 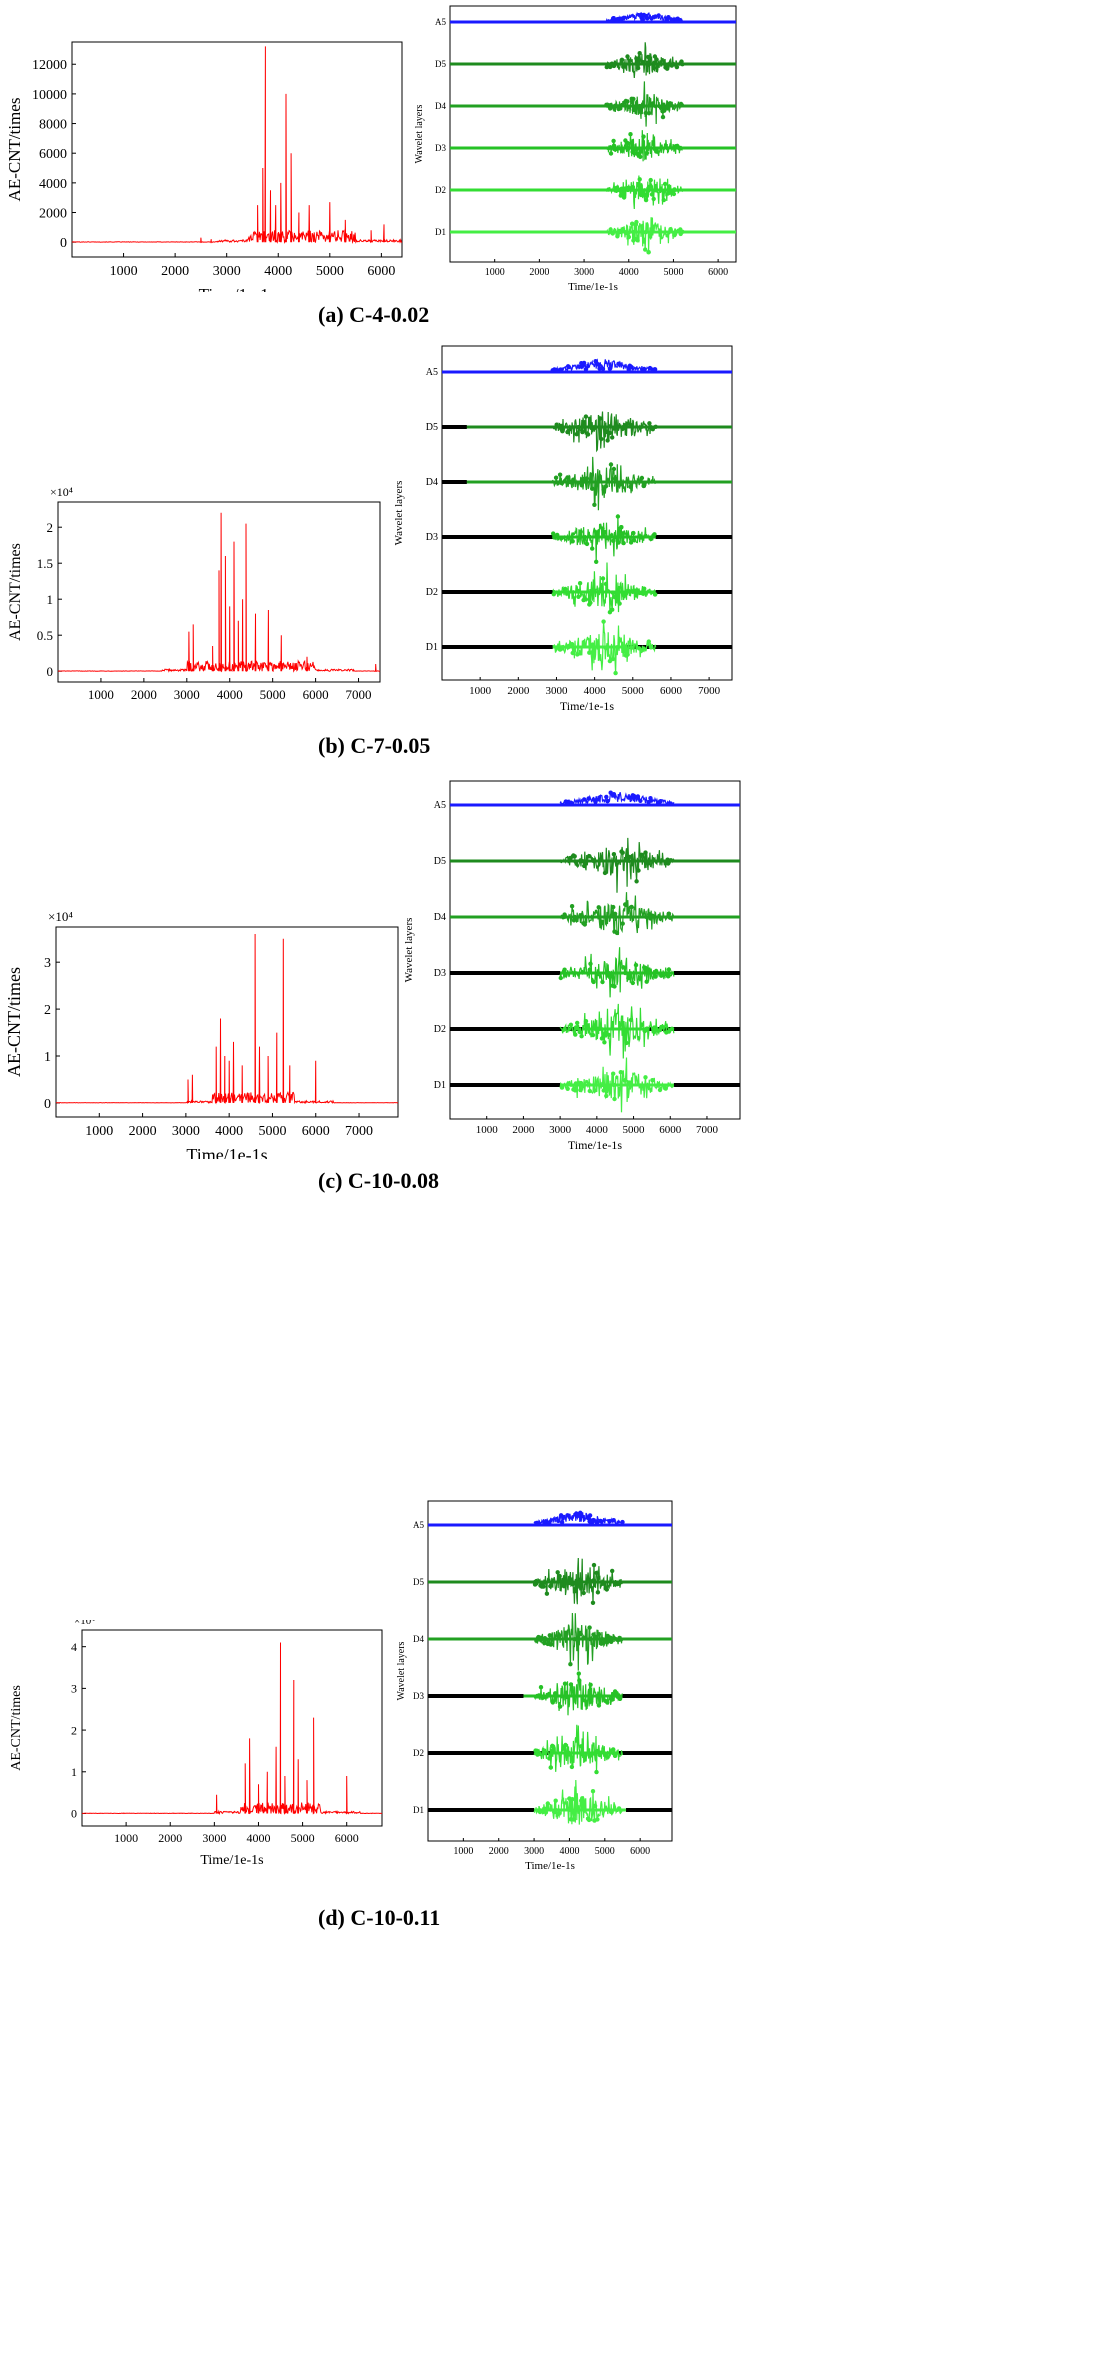 I want to click on x-tick-label: 5000, so click(x=673, y=272).